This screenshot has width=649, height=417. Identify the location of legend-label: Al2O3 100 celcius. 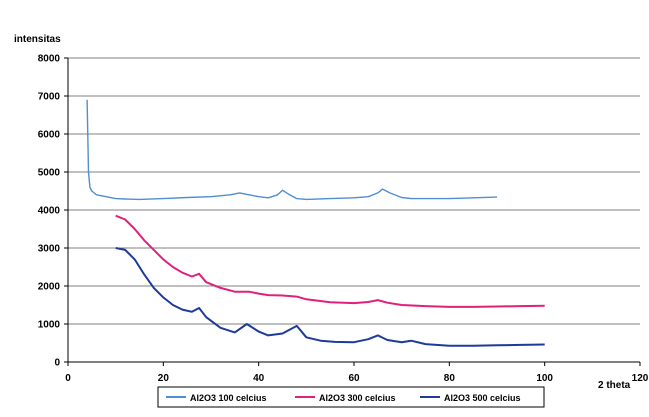
(228, 398).